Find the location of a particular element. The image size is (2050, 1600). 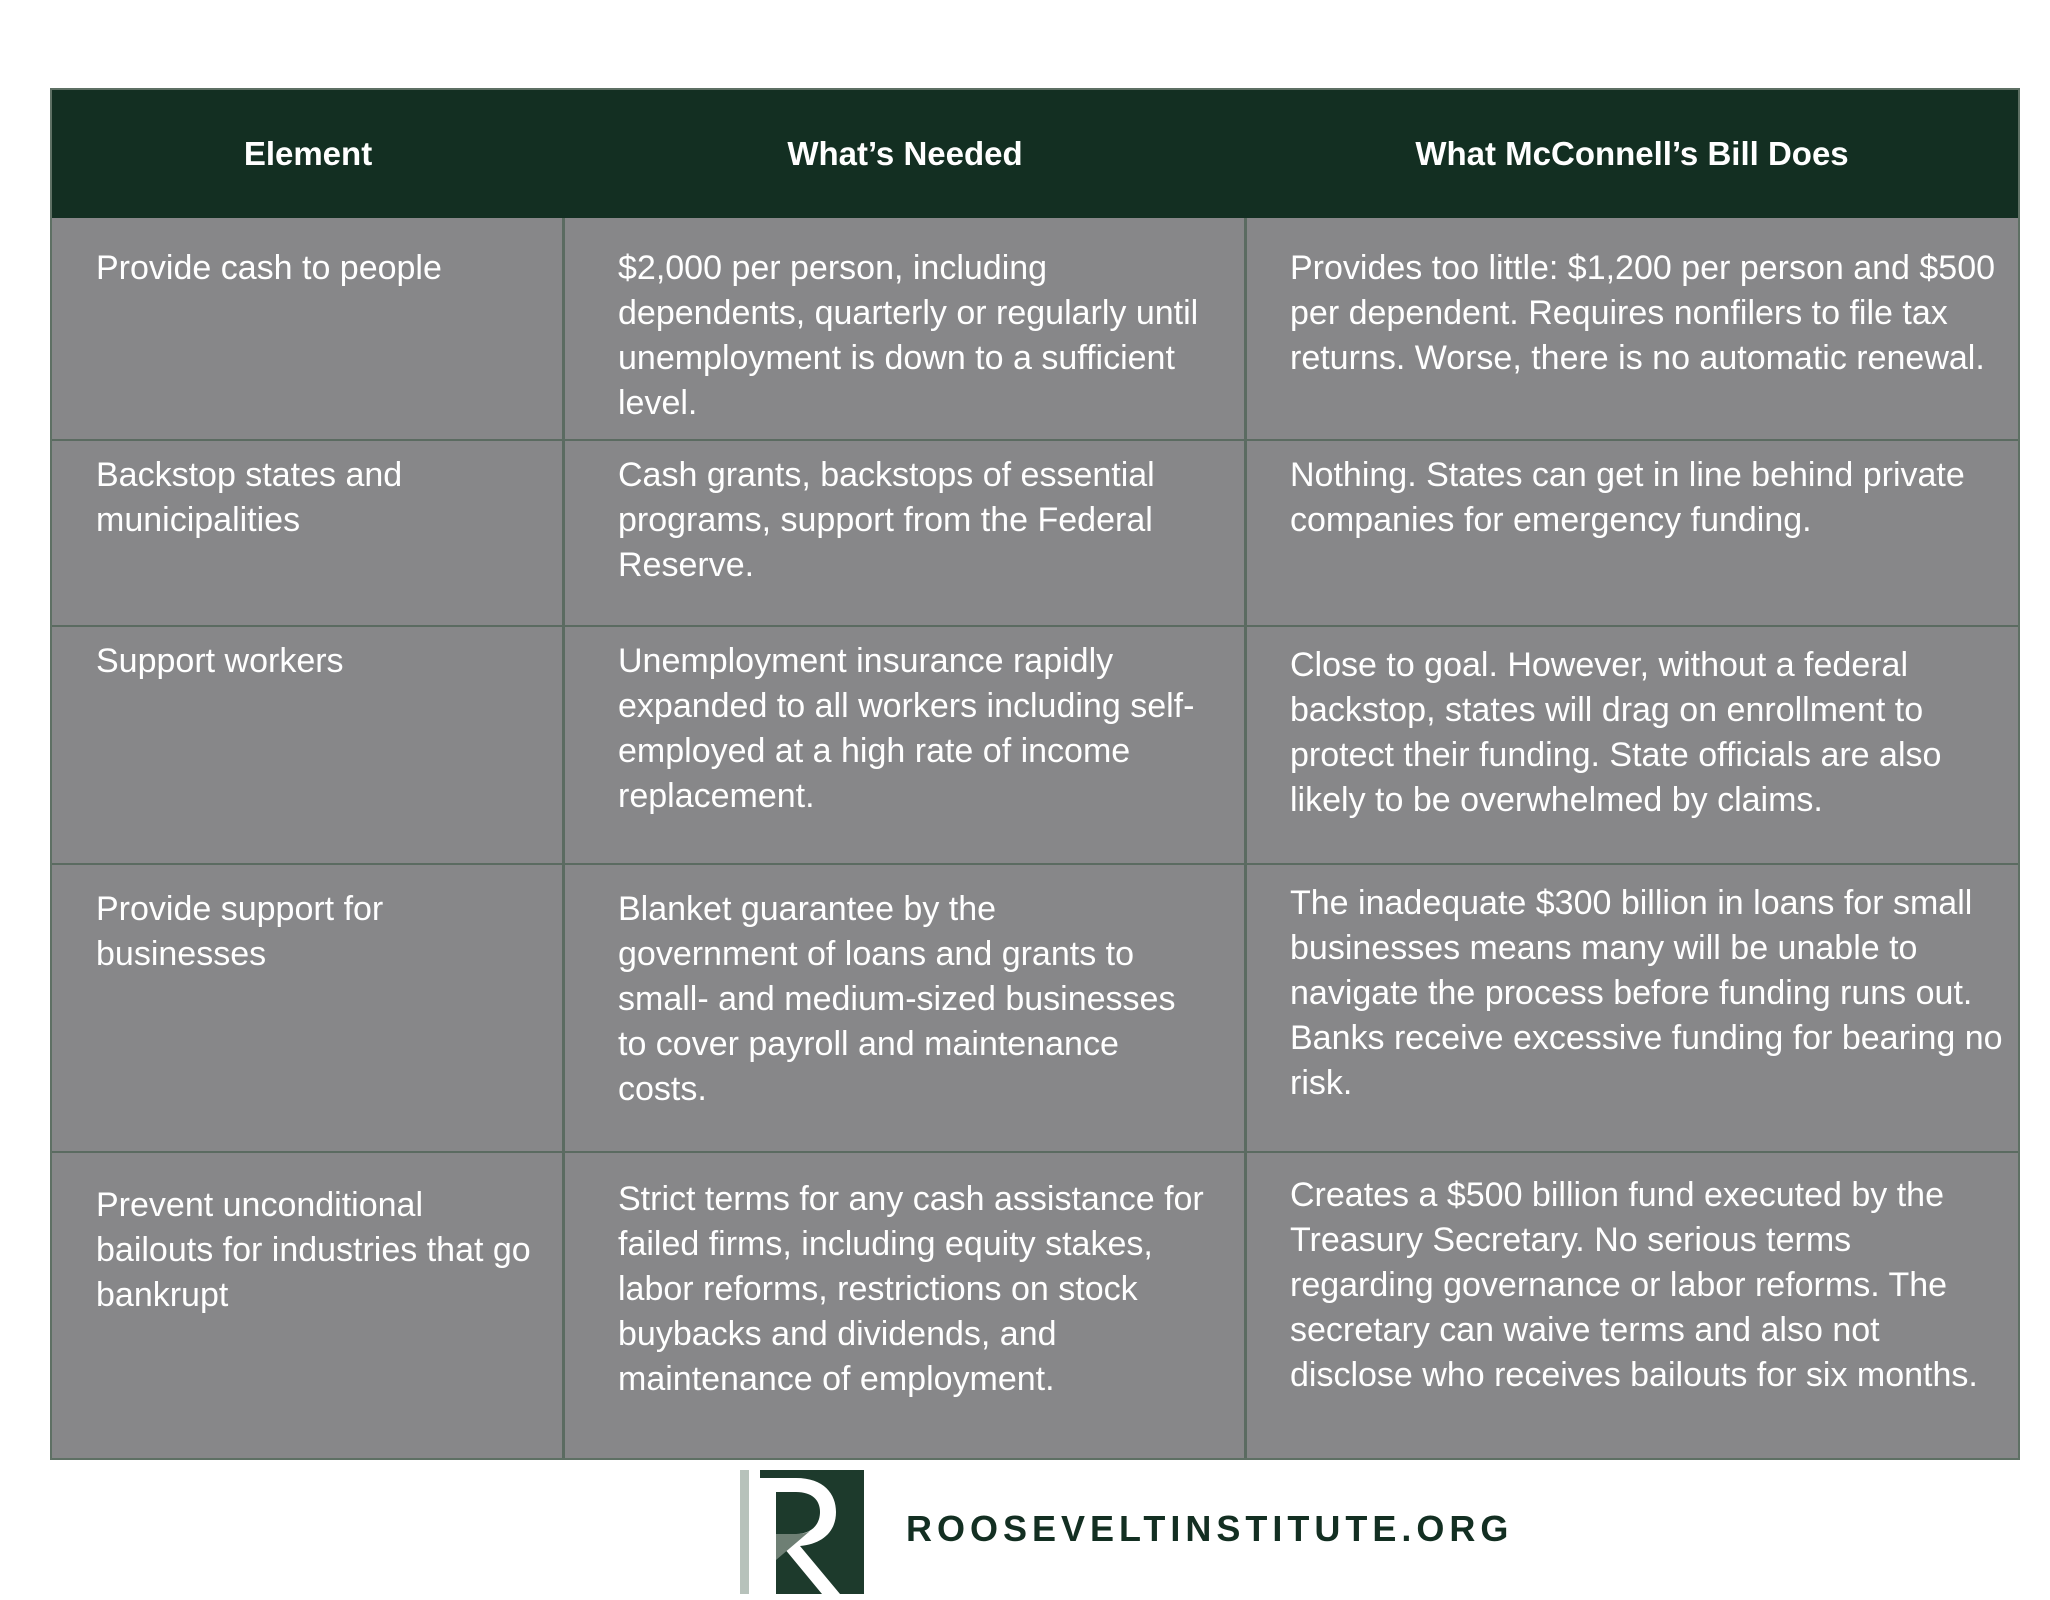

cell-element: Provide cash to people is located at coordinates (269, 268).